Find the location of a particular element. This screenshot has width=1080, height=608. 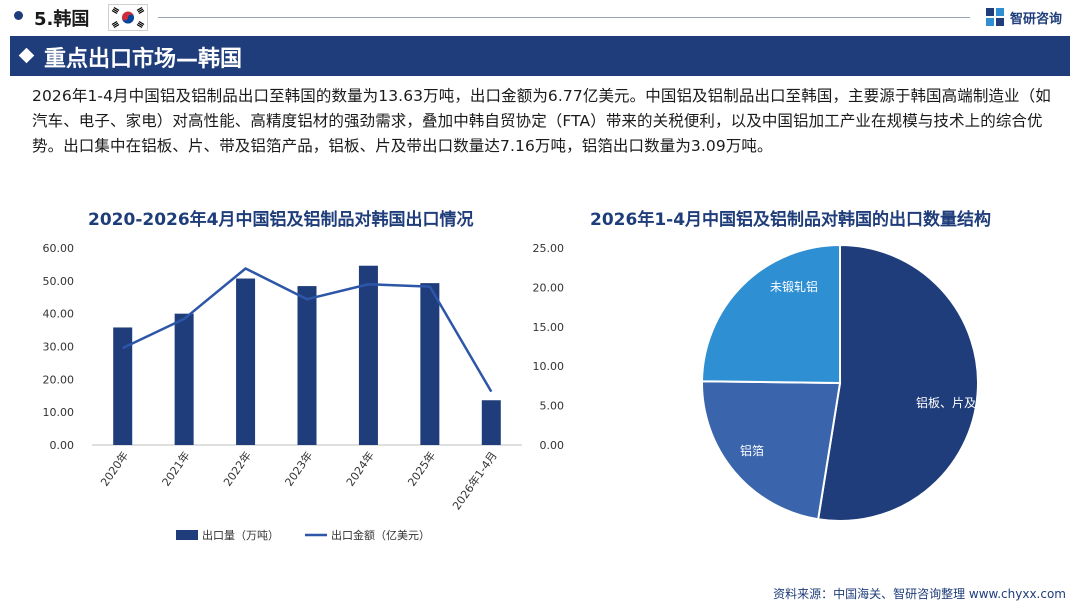

y-left-tick-label: 50.00 is located at coordinates (59, 281).